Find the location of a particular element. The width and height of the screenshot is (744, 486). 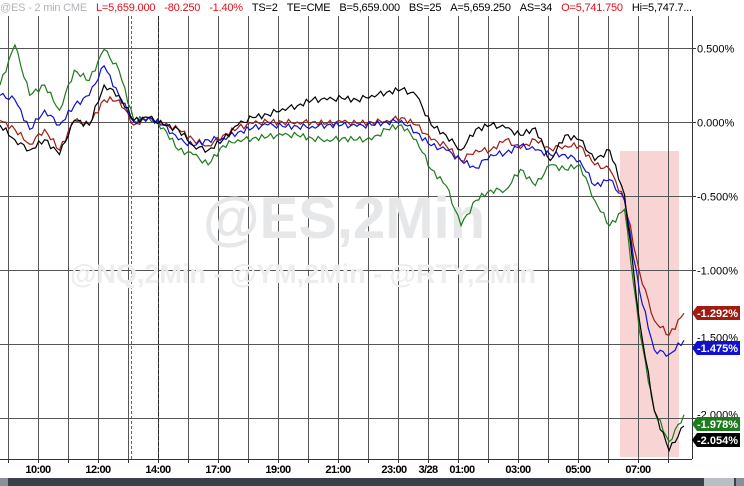

x-tick-label: 21:00 is located at coordinates (338, 470).